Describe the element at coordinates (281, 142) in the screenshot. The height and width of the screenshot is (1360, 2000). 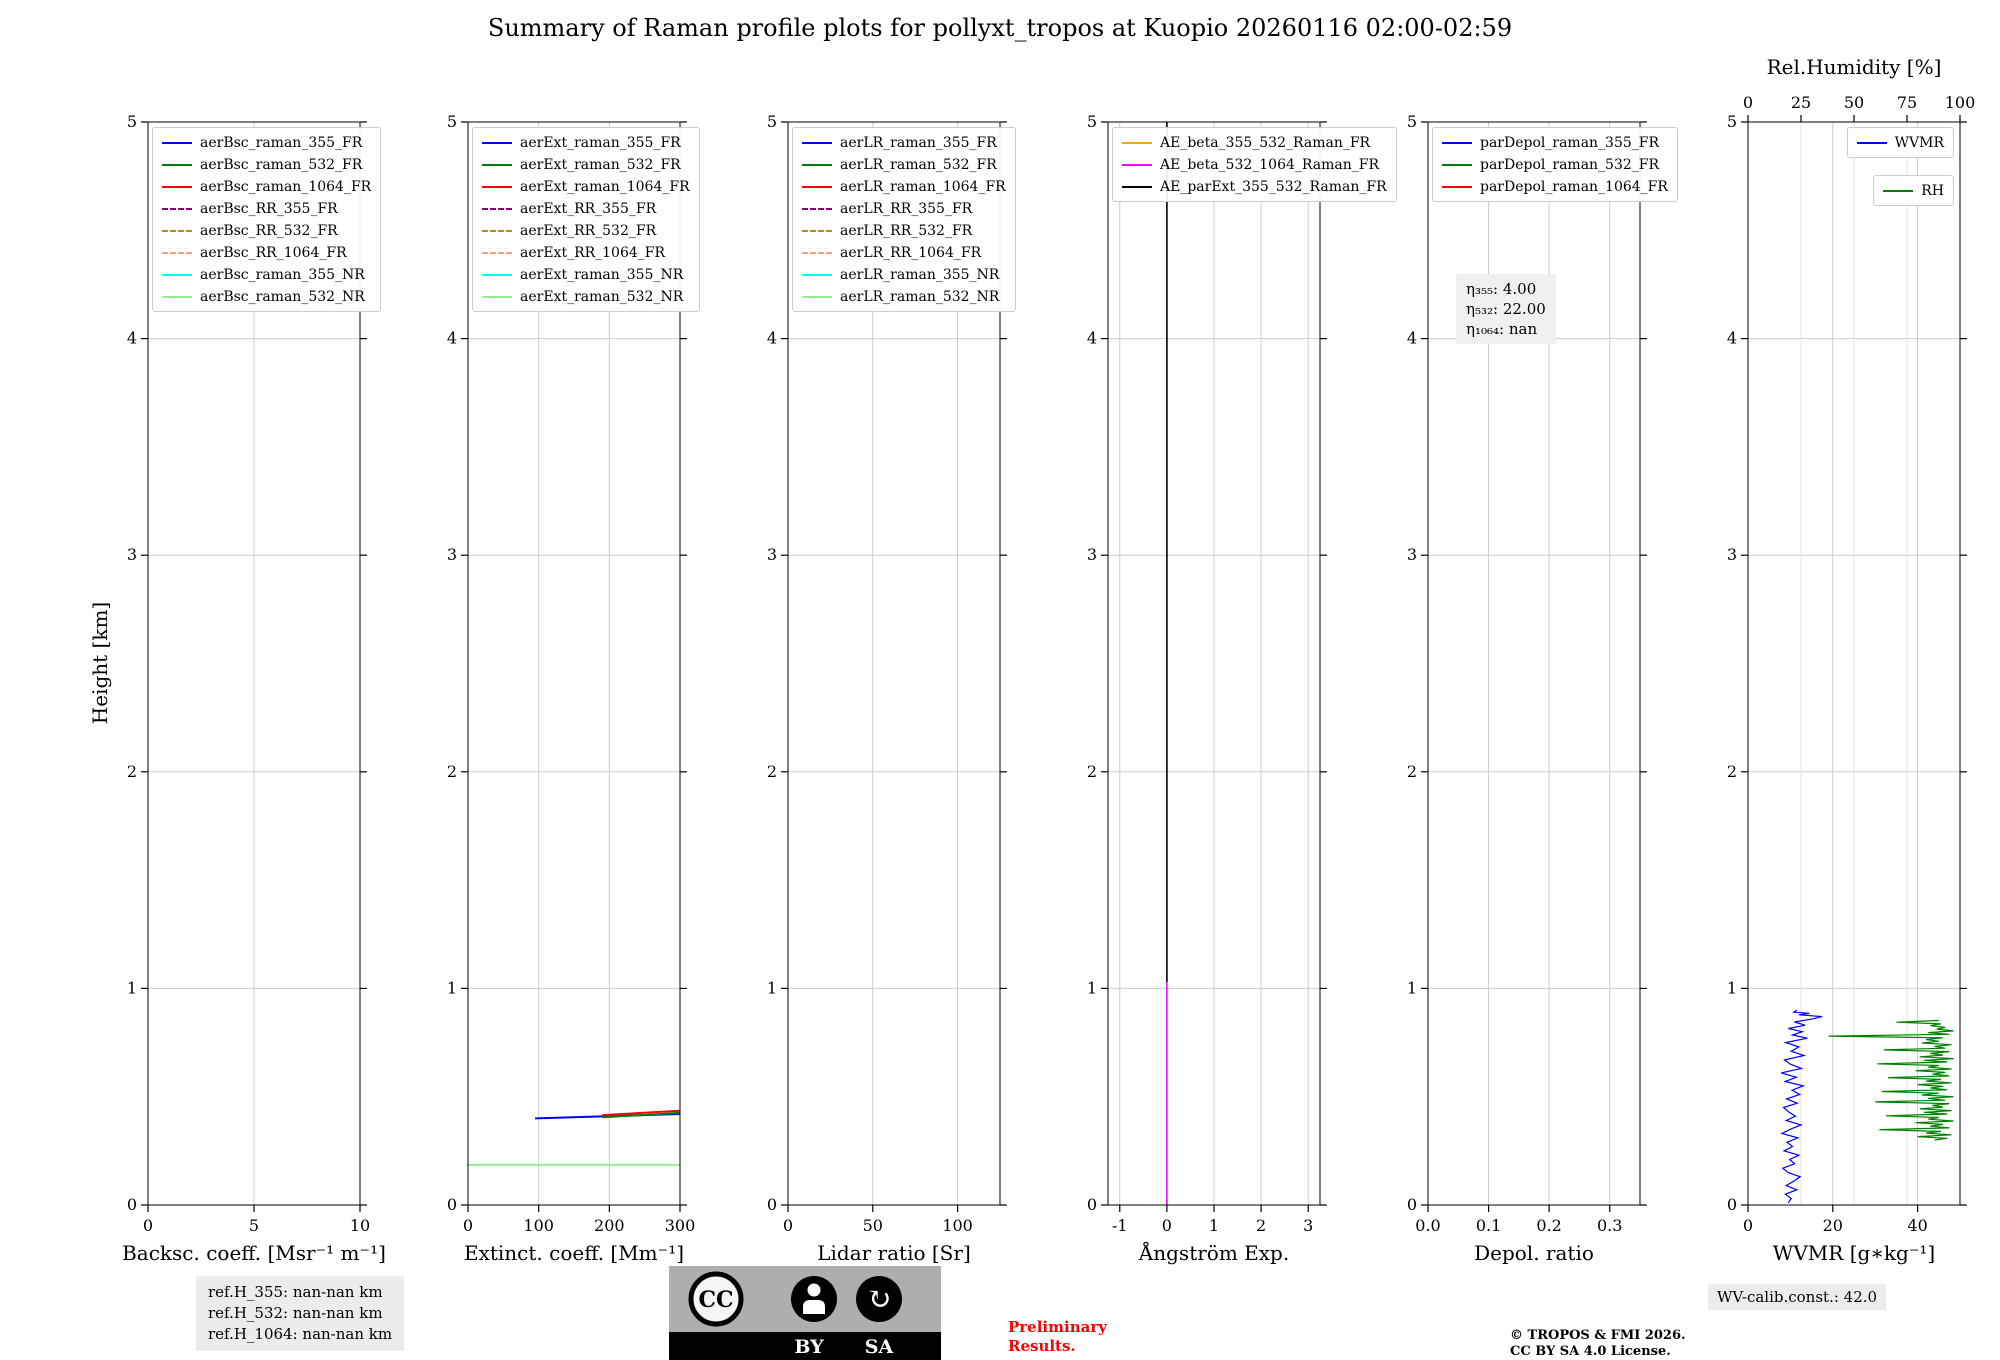
I see `legend-label: aerBsc_raman_355_FR` at that location.